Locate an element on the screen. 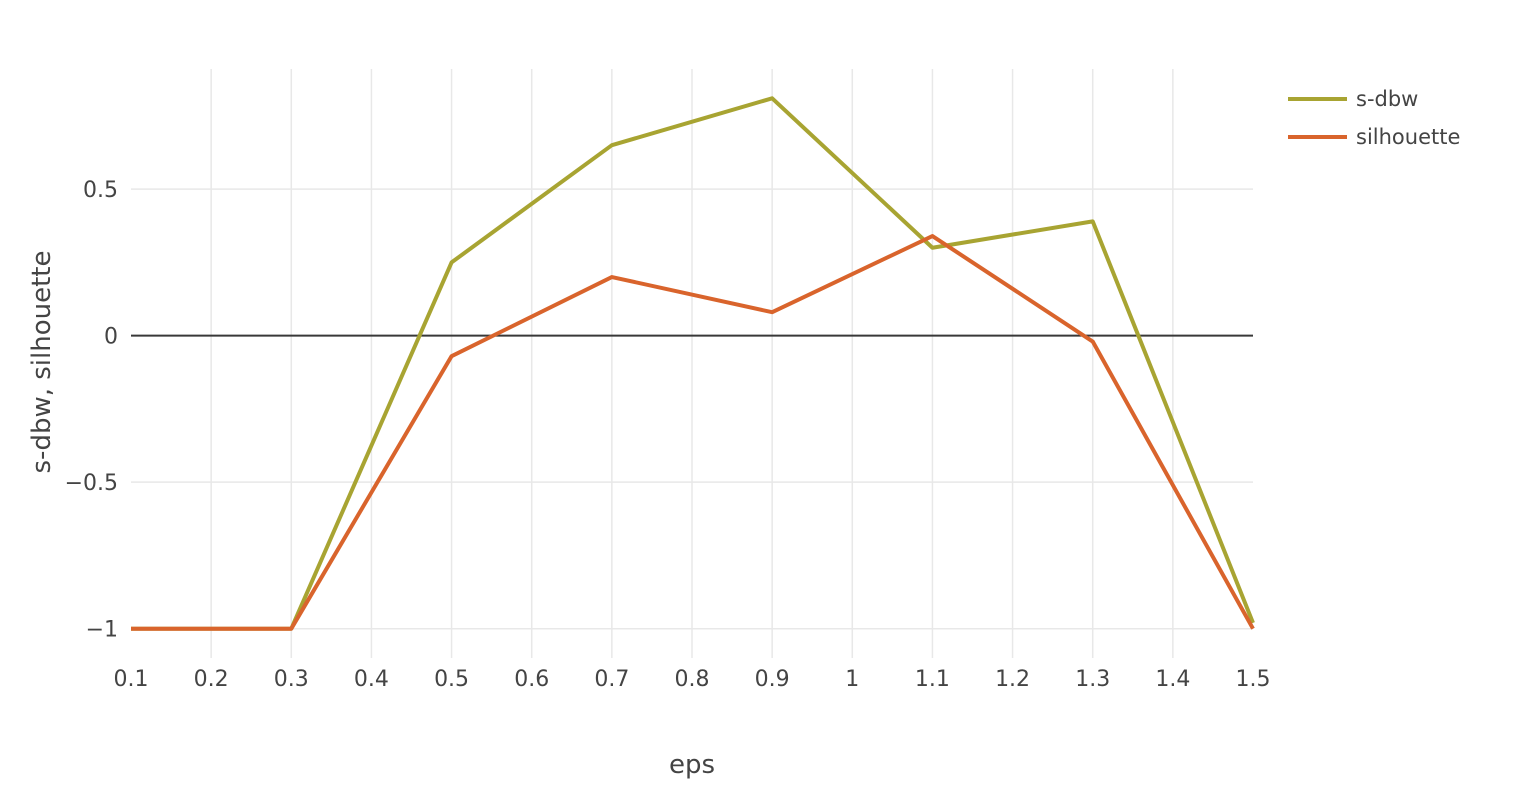 The width and height of the screenshot is (1520, 792). x-tick-label: 0.7 is located at coordinates (611, 679).